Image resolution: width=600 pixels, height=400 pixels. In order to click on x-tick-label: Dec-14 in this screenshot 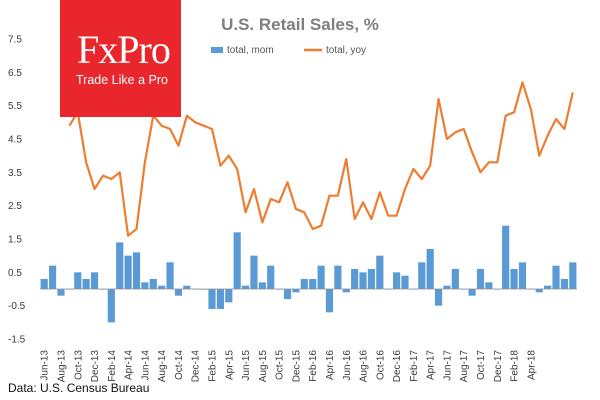, I will do `click(196, 366)`.